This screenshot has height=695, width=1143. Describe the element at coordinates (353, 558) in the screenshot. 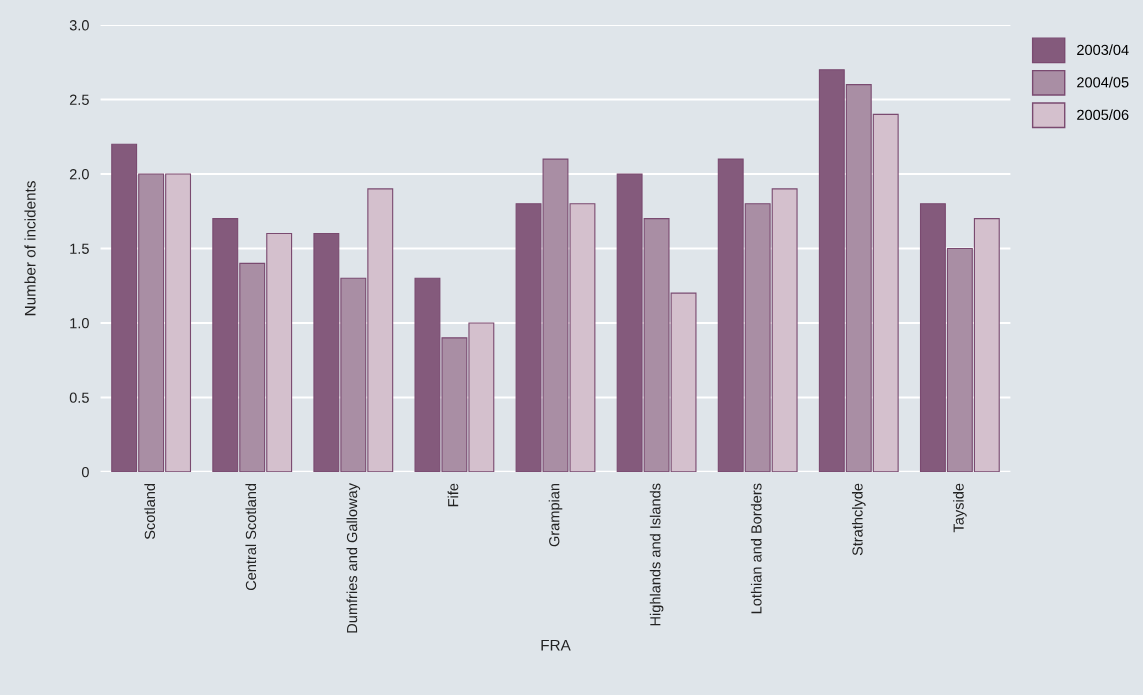

I see `x-tick-label: Dumfries and Galloway` at that location.